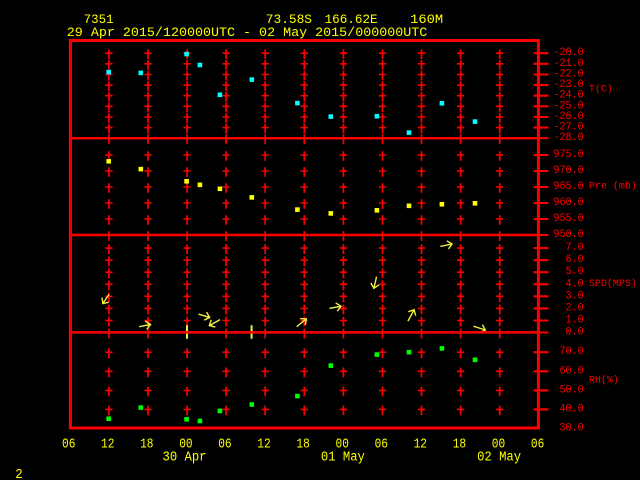 This screenshot has height=480, width=640. What do you see at coordinates (343, 458) in the screenshot?
I see `svg-text: 01 May` at bounding box center [343, 458].